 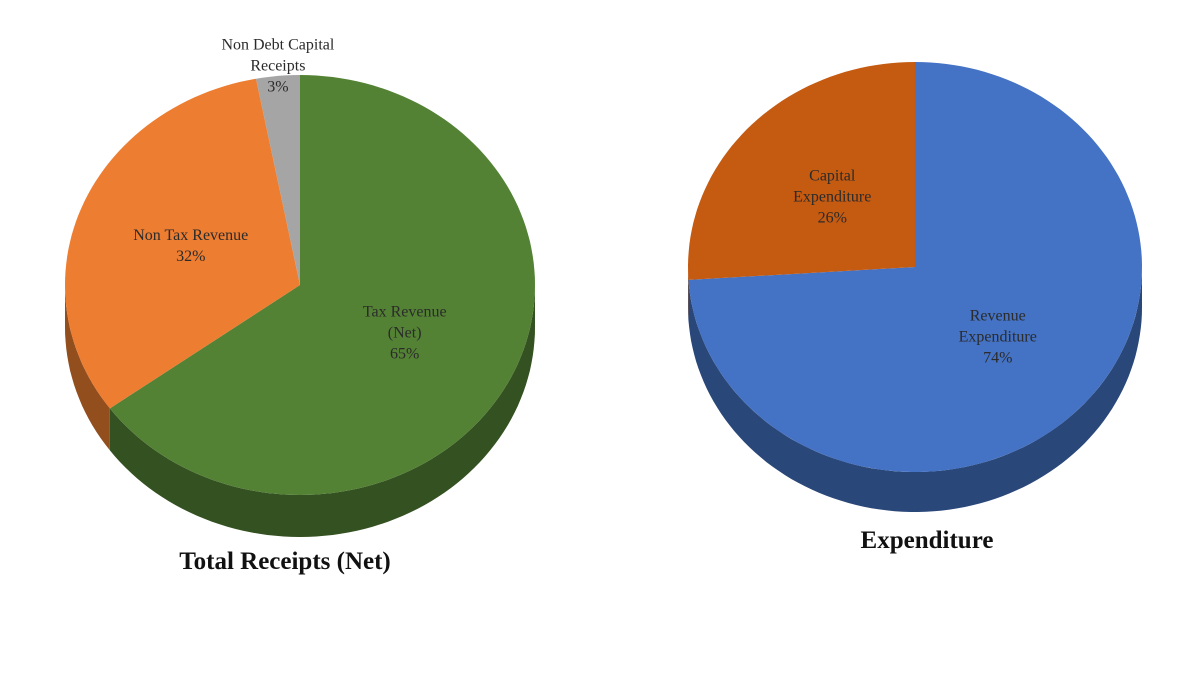 I want to click on data-label: Non Debt Capital Receipts 3%, so click(x=278, y=65).